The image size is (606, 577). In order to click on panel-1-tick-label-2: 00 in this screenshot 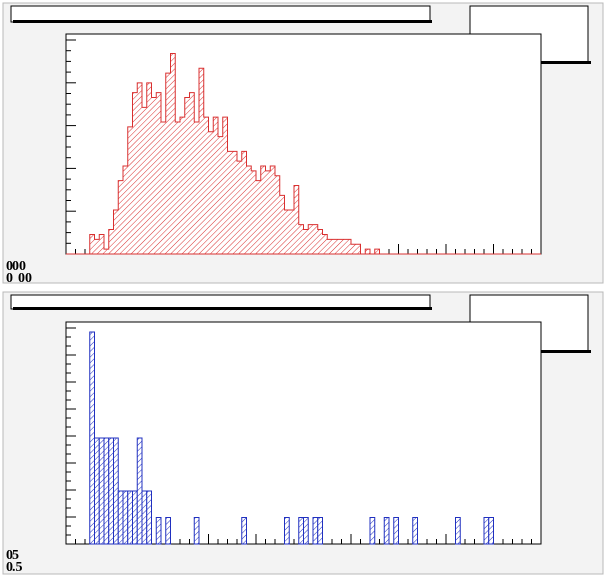, I will do `click(19, 266)`.